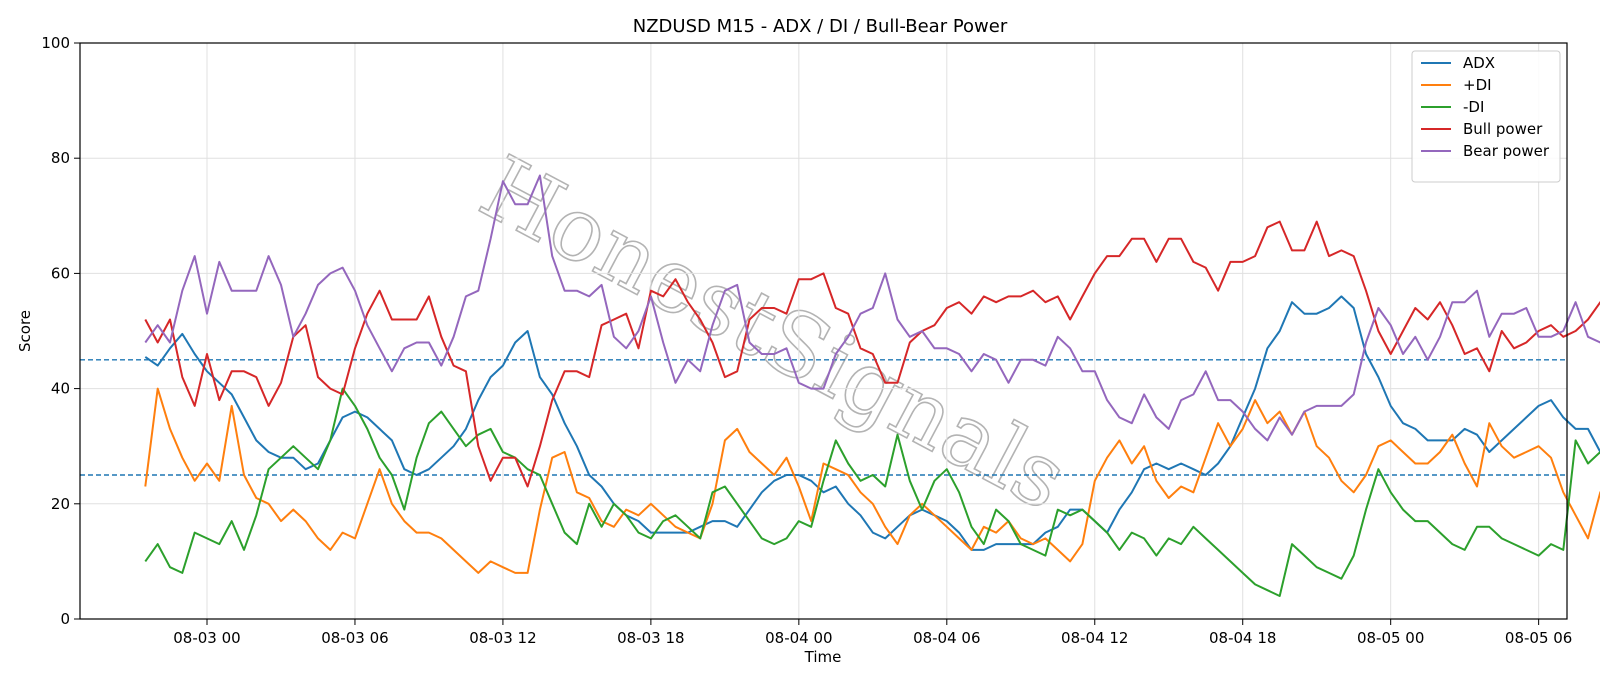 This screenshot has width=1600, height=686. I want to click on x-tick-label: 08-03 12, so click(502, 638).